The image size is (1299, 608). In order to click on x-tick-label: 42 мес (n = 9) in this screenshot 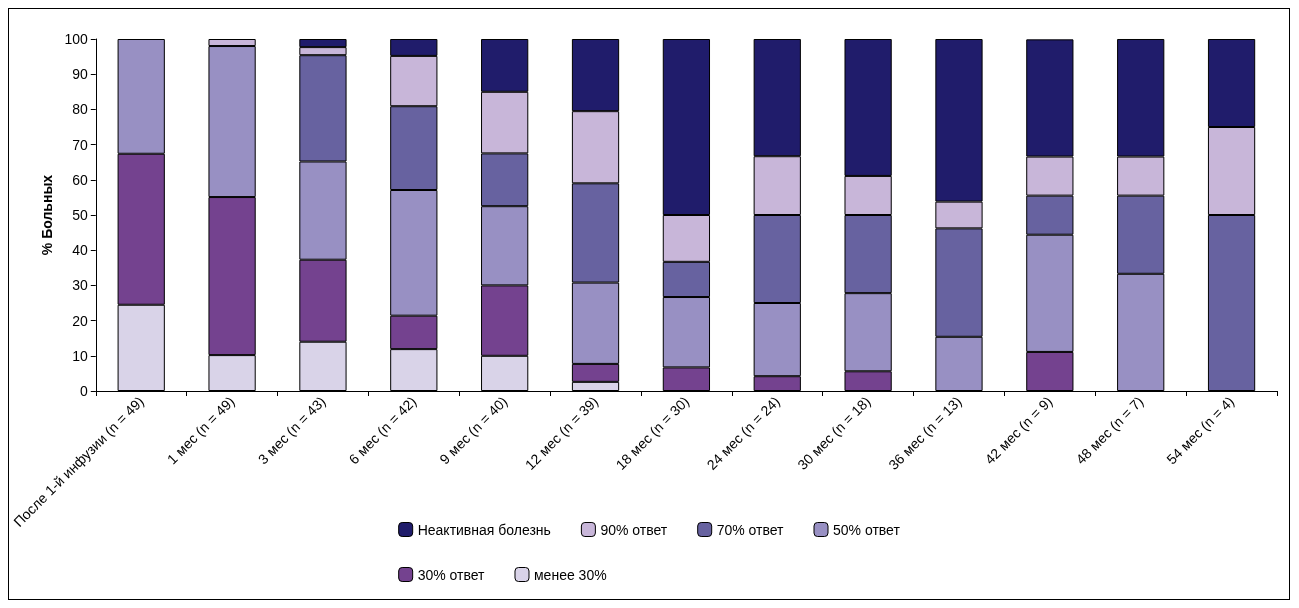, I will do `click(1018, 430)`.